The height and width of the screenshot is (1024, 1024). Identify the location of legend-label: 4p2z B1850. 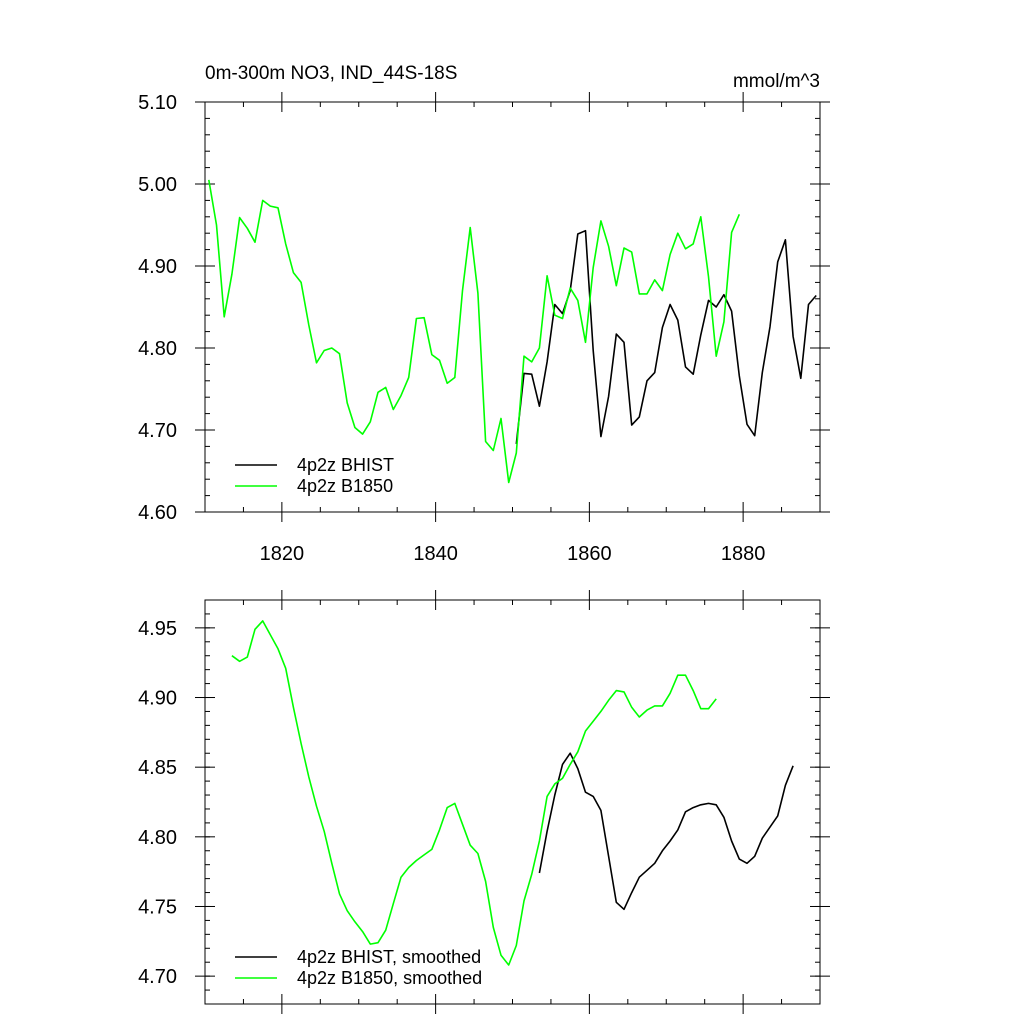
(345, 486).